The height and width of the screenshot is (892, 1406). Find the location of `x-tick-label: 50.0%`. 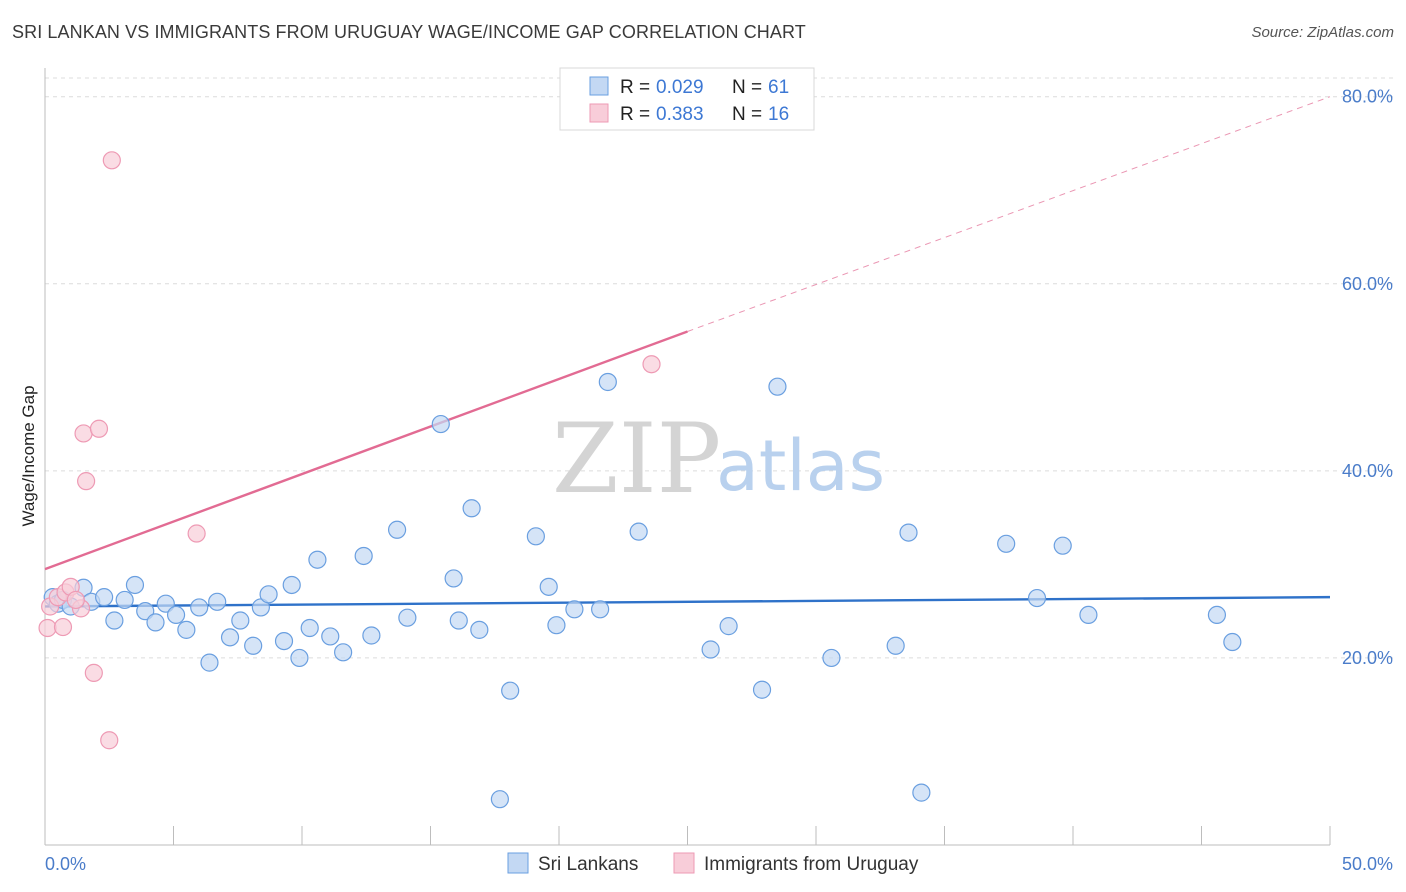

x-tick-label: 50.0% is located at coordinates (1367, 864).